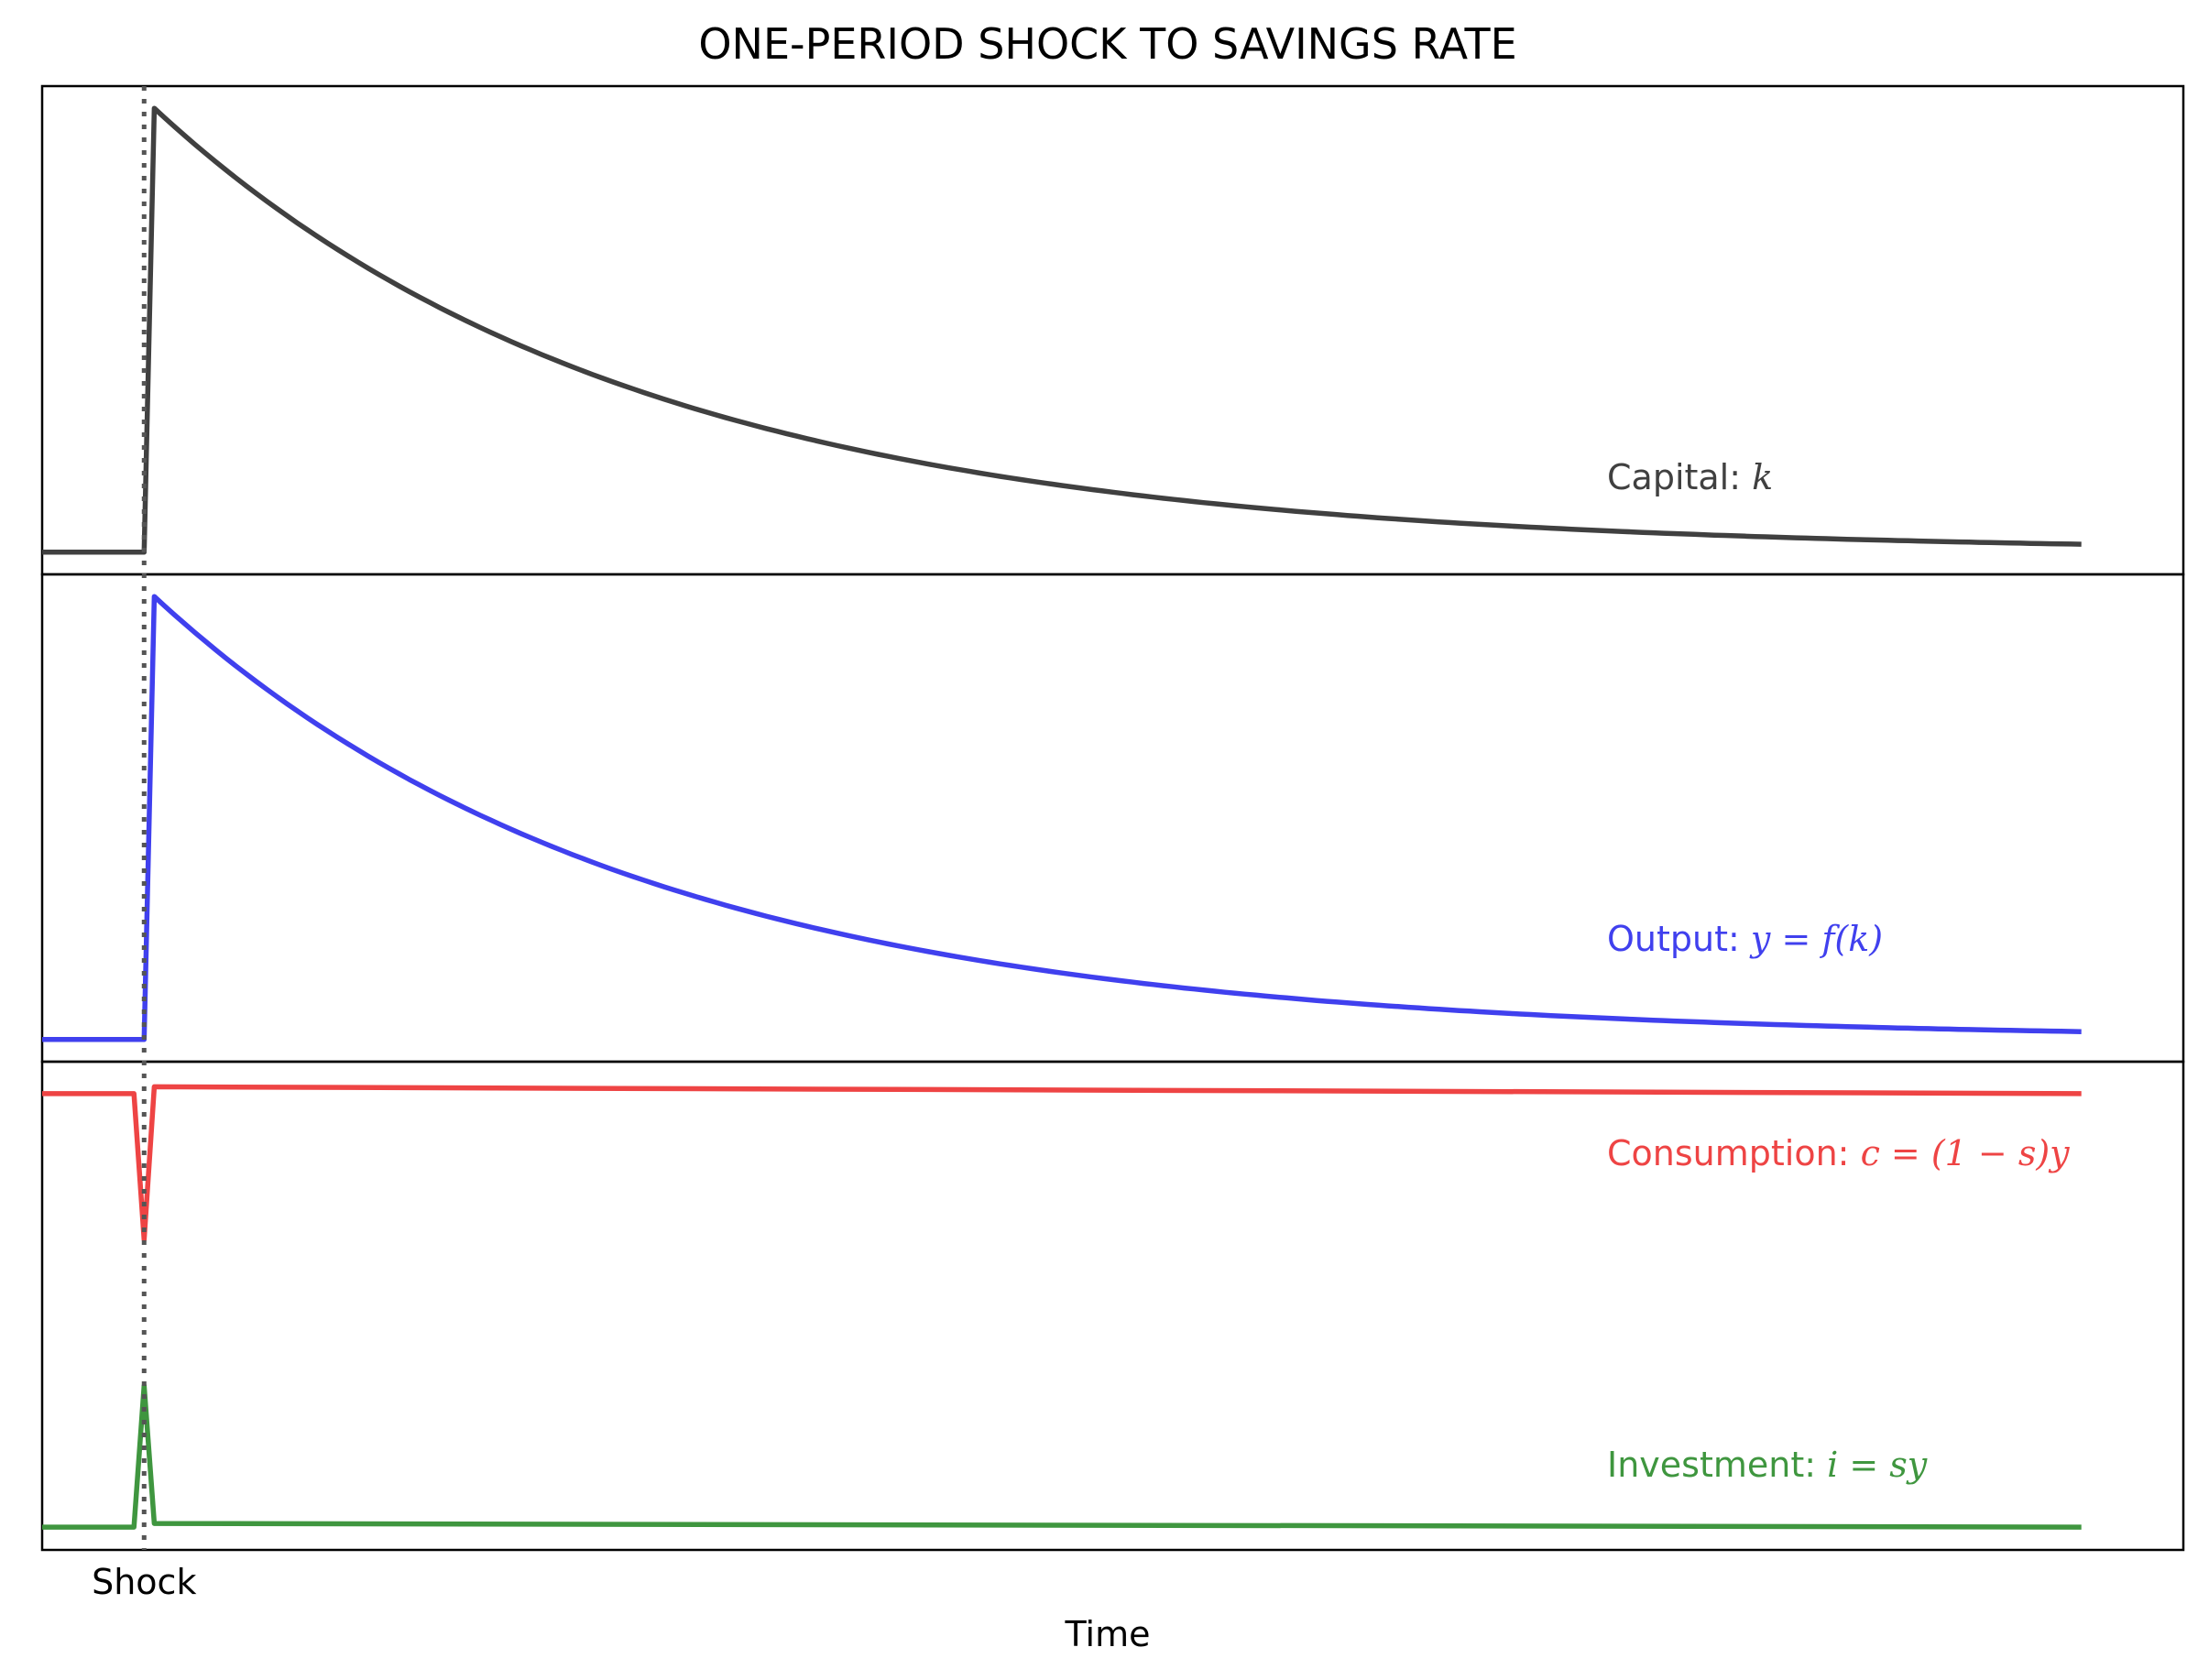  Describe the element at coordinates (1680, 477) in the screenshot. I see `series-label-text-capital: Capital:` at that location.